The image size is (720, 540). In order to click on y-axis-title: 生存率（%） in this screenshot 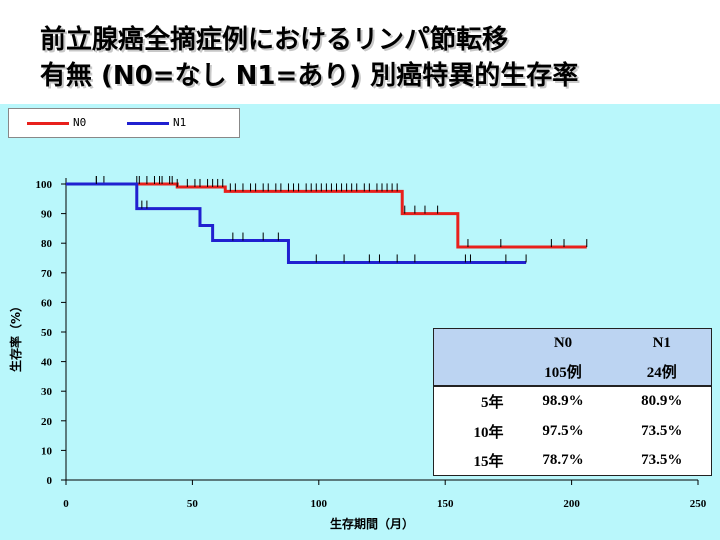, I will do `click(15, 336)`.